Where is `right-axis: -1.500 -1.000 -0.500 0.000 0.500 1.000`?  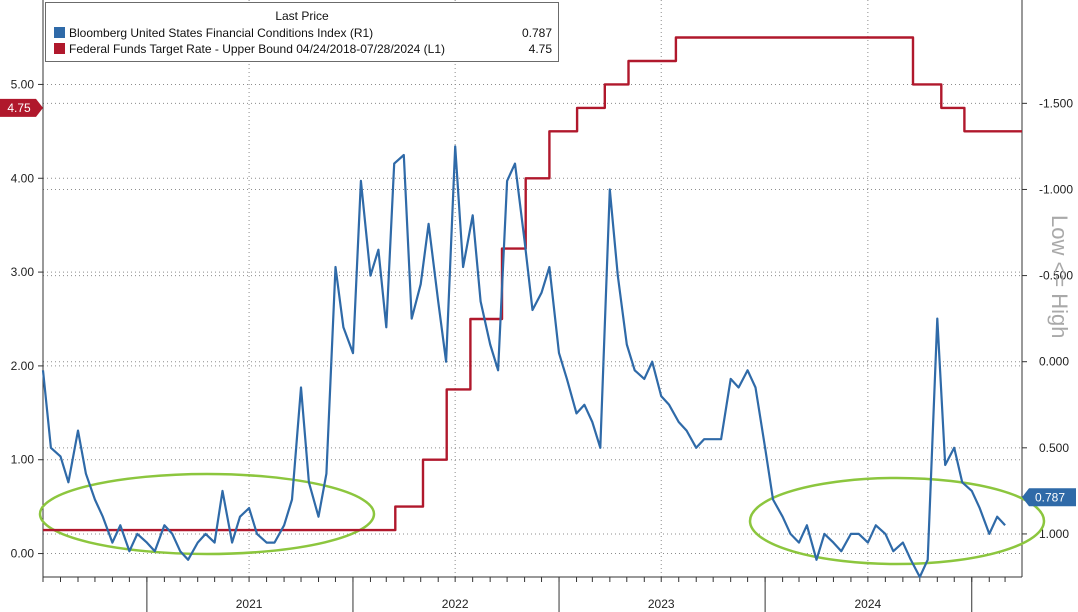
right-axis: -1.500 -1.000 -0.500 0.000 0.500 1.000 is located at coordinates (1047, 288).